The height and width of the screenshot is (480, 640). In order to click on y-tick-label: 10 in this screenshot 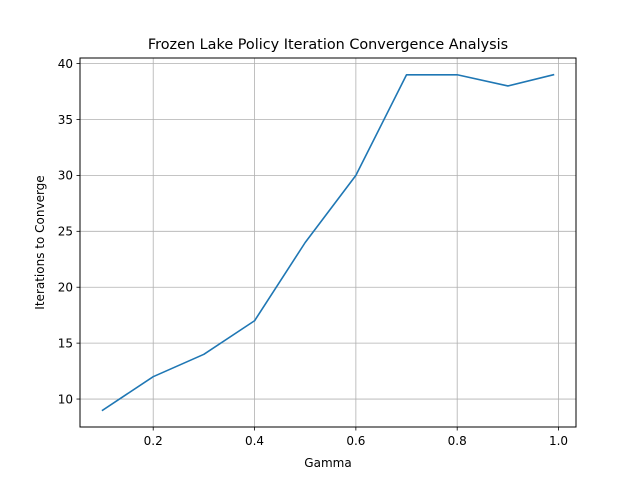, I will do `click(65, 399)`.